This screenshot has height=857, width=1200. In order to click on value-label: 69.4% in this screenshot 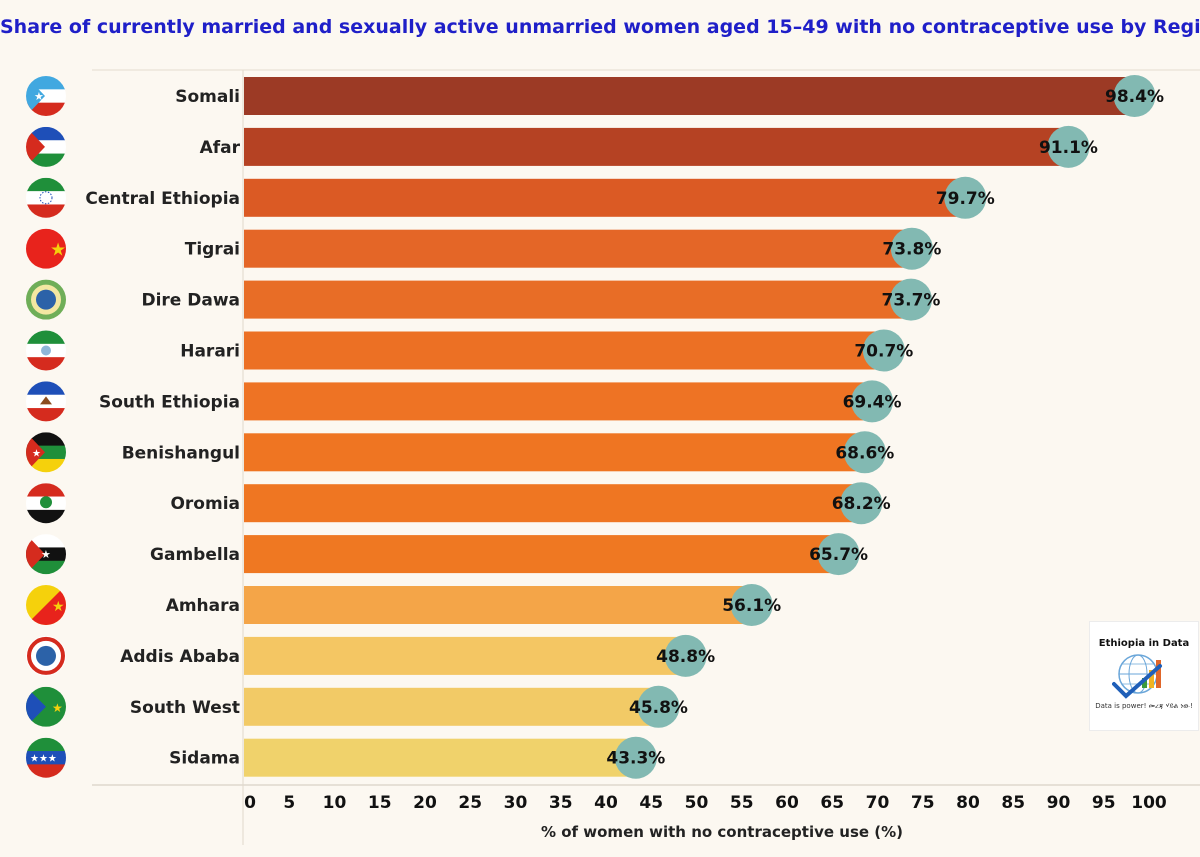, I will do `click(872, 402)`.